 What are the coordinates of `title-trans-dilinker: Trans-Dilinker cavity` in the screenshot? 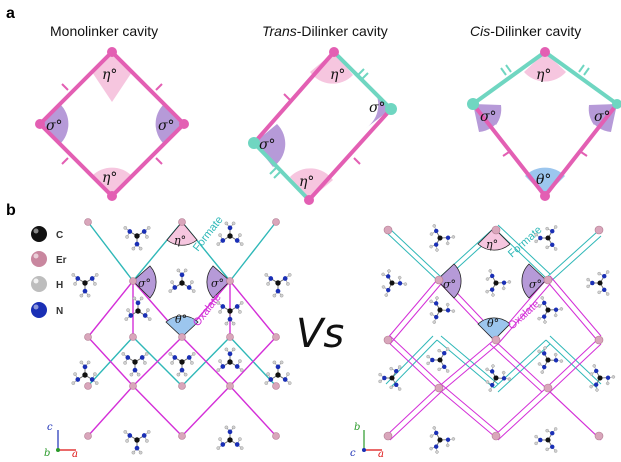 It's located at (325, 31).